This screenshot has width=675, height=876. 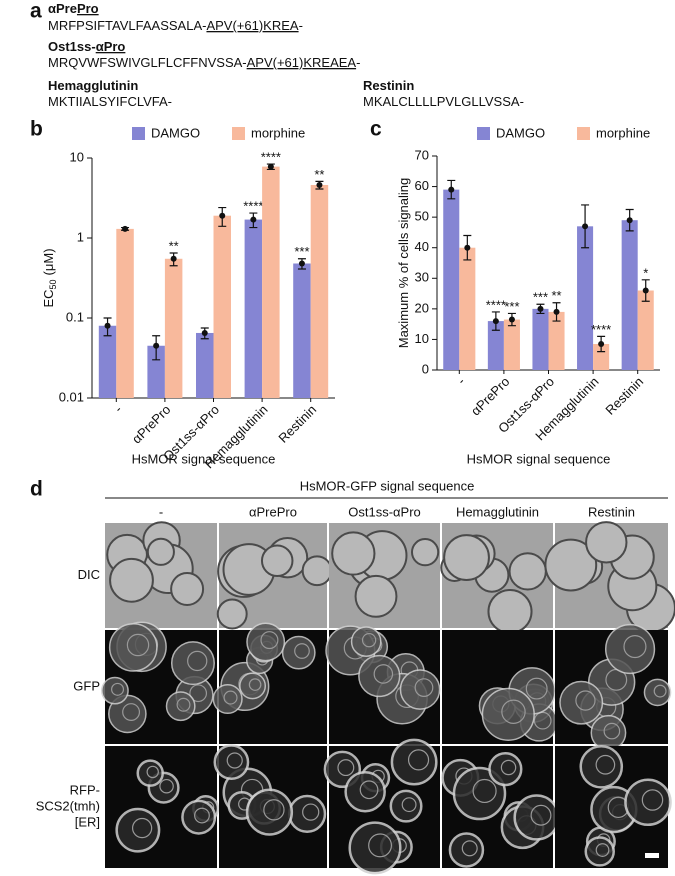 What do you see at coordinates (384, 511) in the screenshot?
I see `column-label: Ost1ss-αPro` at bounding box center [384, 511].